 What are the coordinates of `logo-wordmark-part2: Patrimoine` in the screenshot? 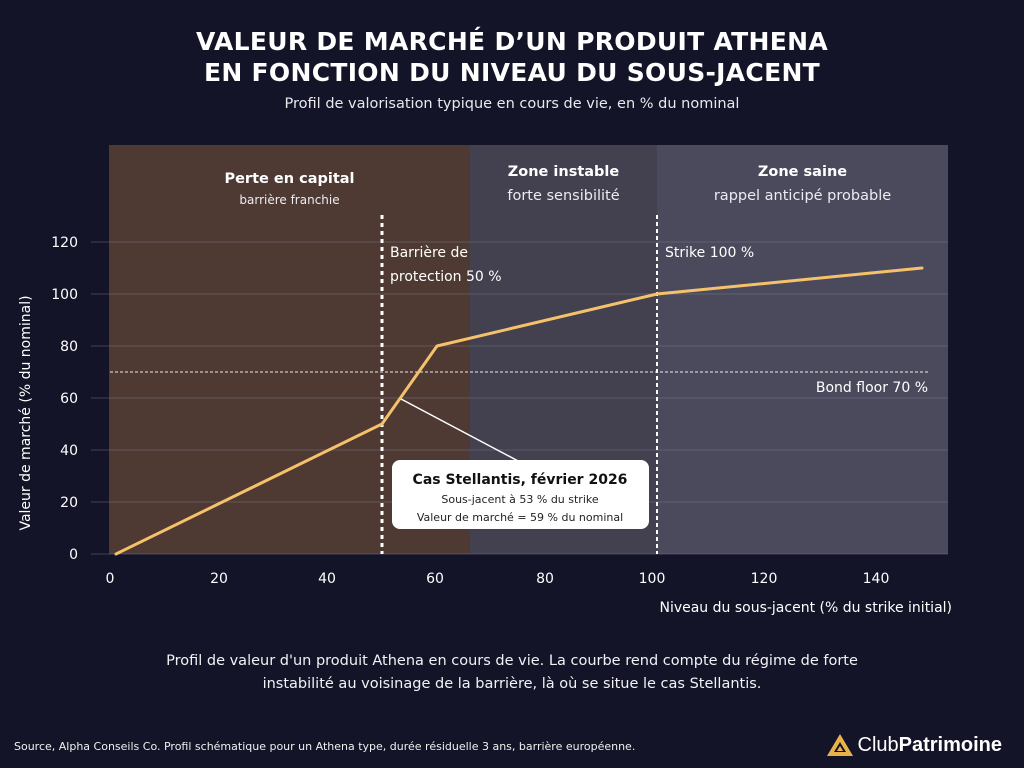 It's located at (950, 744).